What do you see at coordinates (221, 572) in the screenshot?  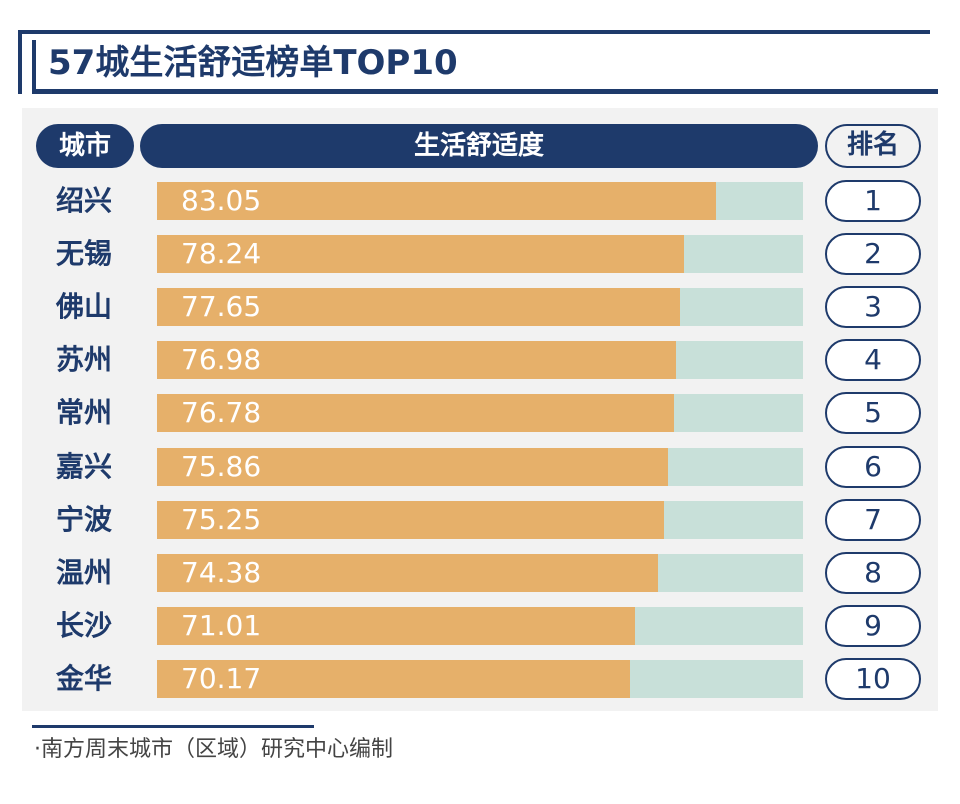 I see `bar-value-label: 74.38` at bounding box center [221, 572].